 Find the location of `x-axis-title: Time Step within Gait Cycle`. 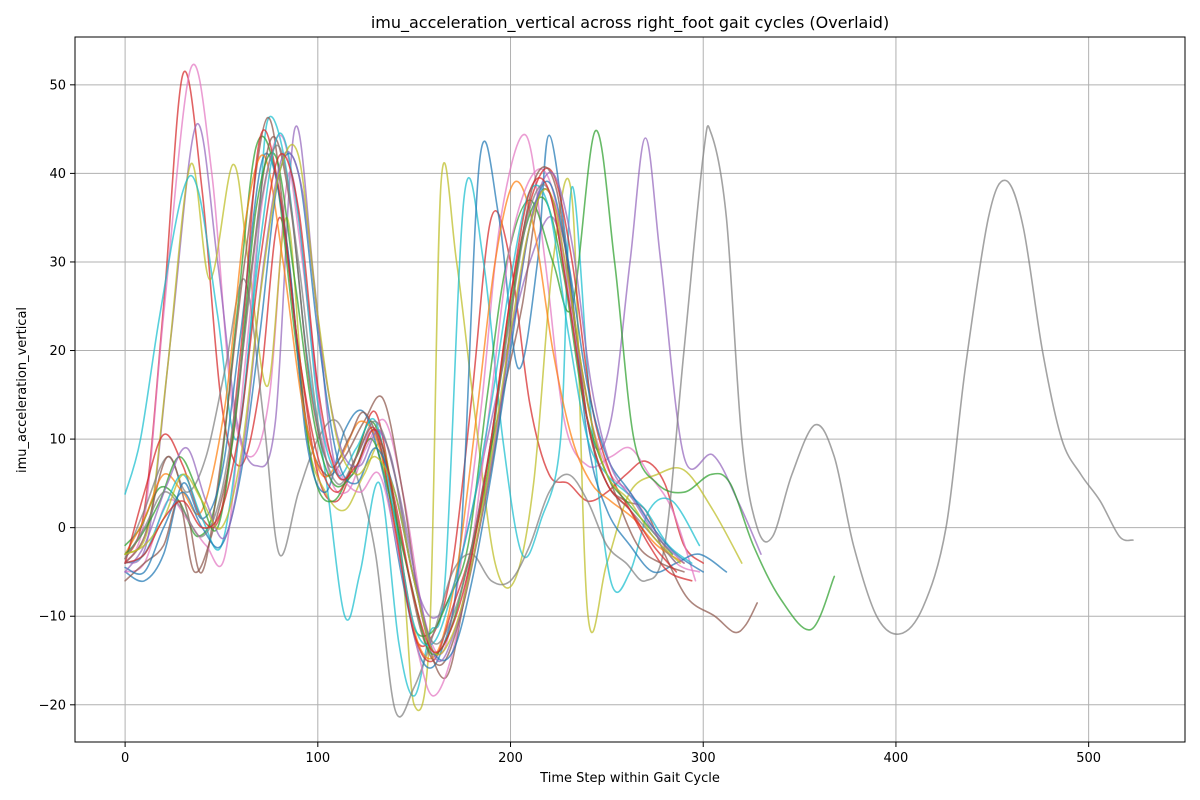

x-axis-title: Time Step within Gait Cycle is located at coordinates (629, 778).